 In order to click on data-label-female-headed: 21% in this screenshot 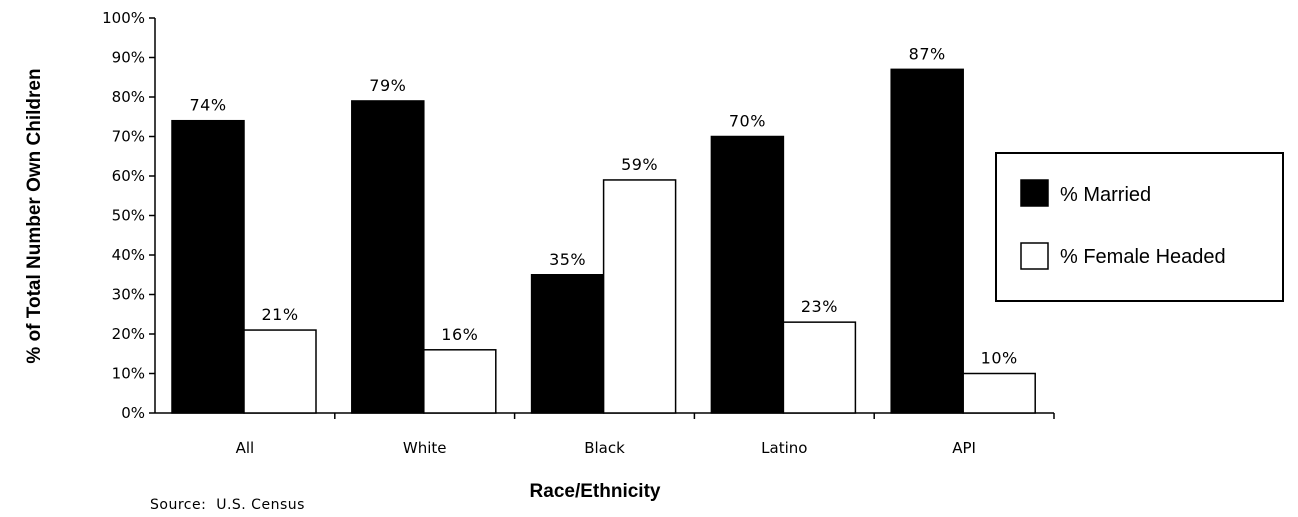, I will do `click(279, 314)`.